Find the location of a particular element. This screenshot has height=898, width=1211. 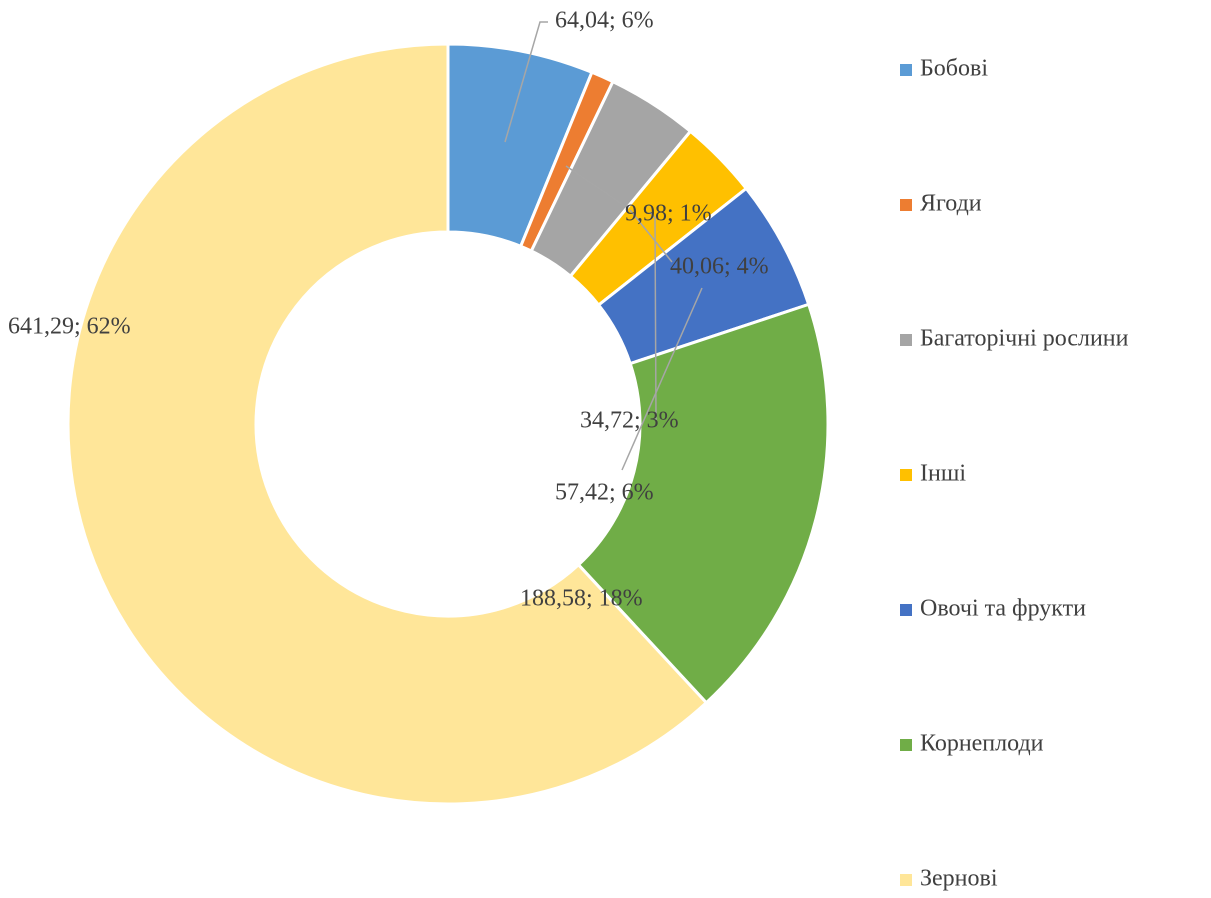

data-label: 9,98; 1% is located at coordinates (668, 214).